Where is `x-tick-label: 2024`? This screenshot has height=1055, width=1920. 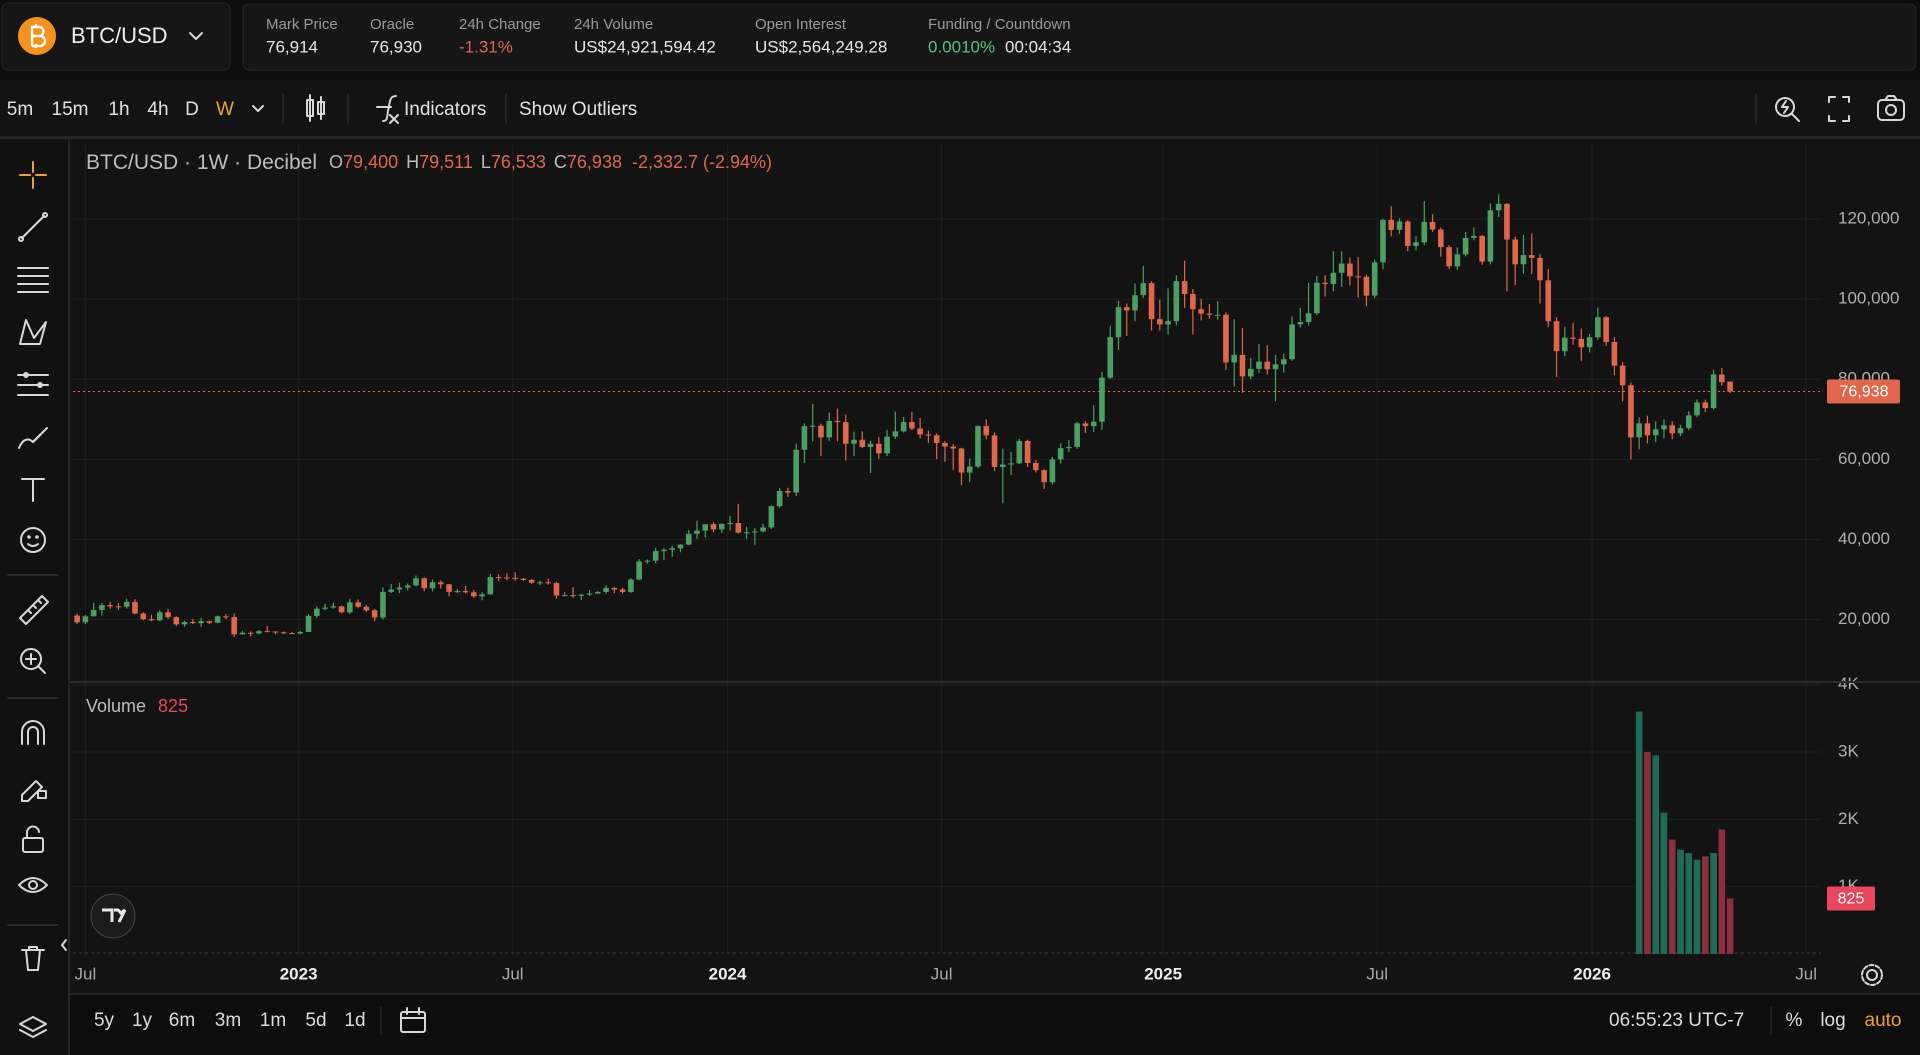
x-tick-label: 2024 is located at coordinates (728, 973).